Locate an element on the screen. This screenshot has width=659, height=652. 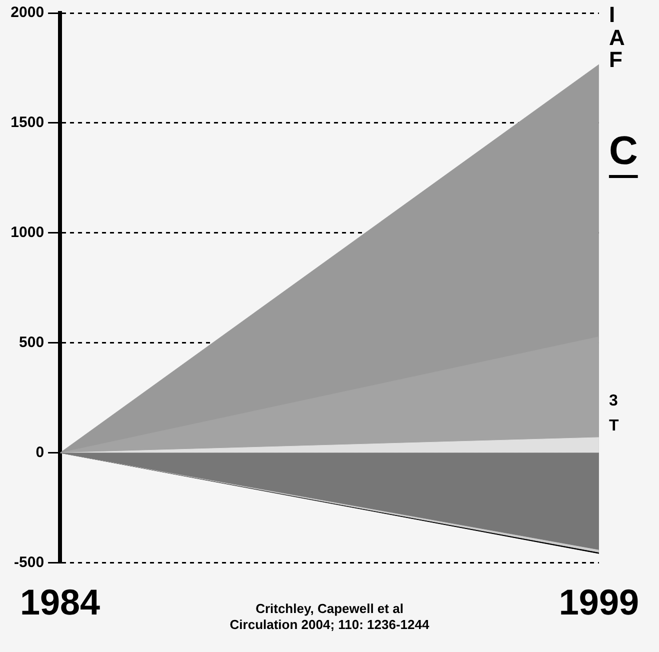
text: C is located at coordinates (623, 151).